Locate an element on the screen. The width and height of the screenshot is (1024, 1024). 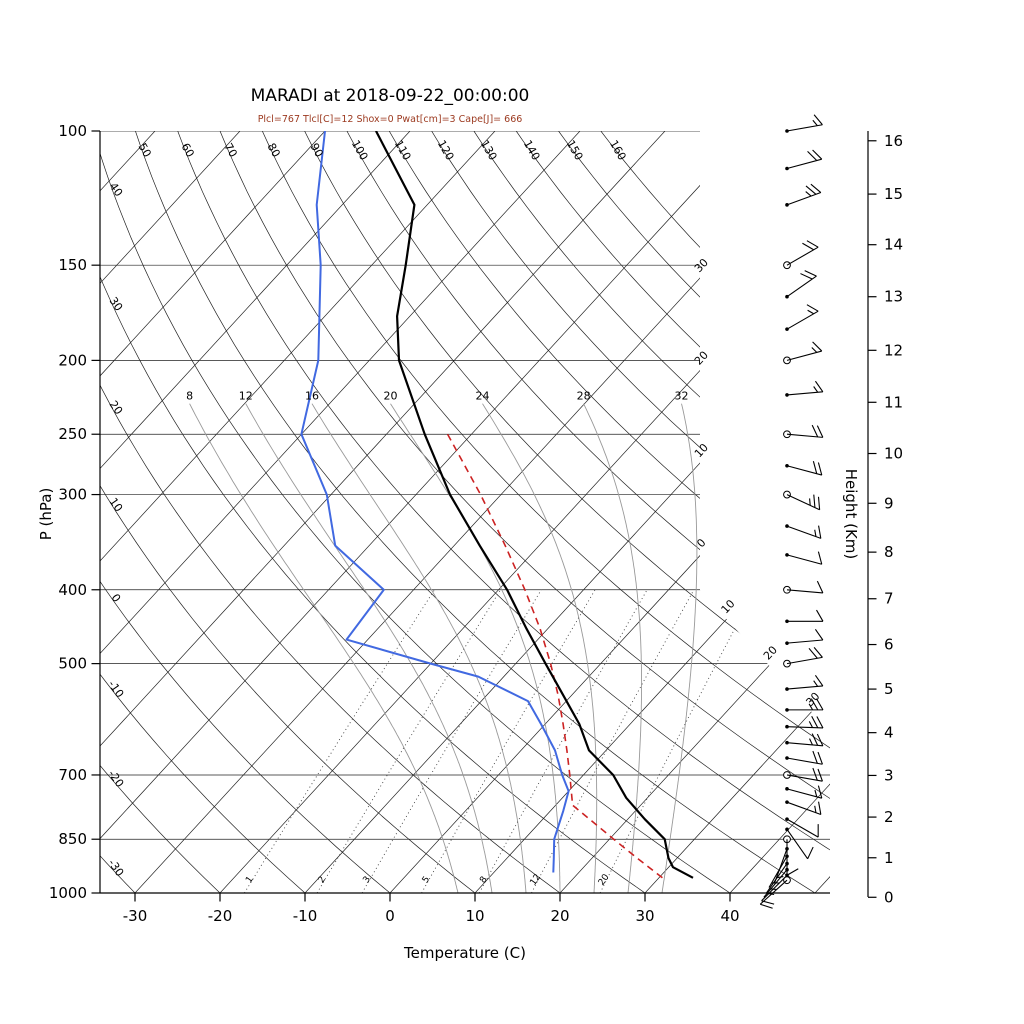
moist-adiabat-label: 24 is located at coordinates (483, 396).